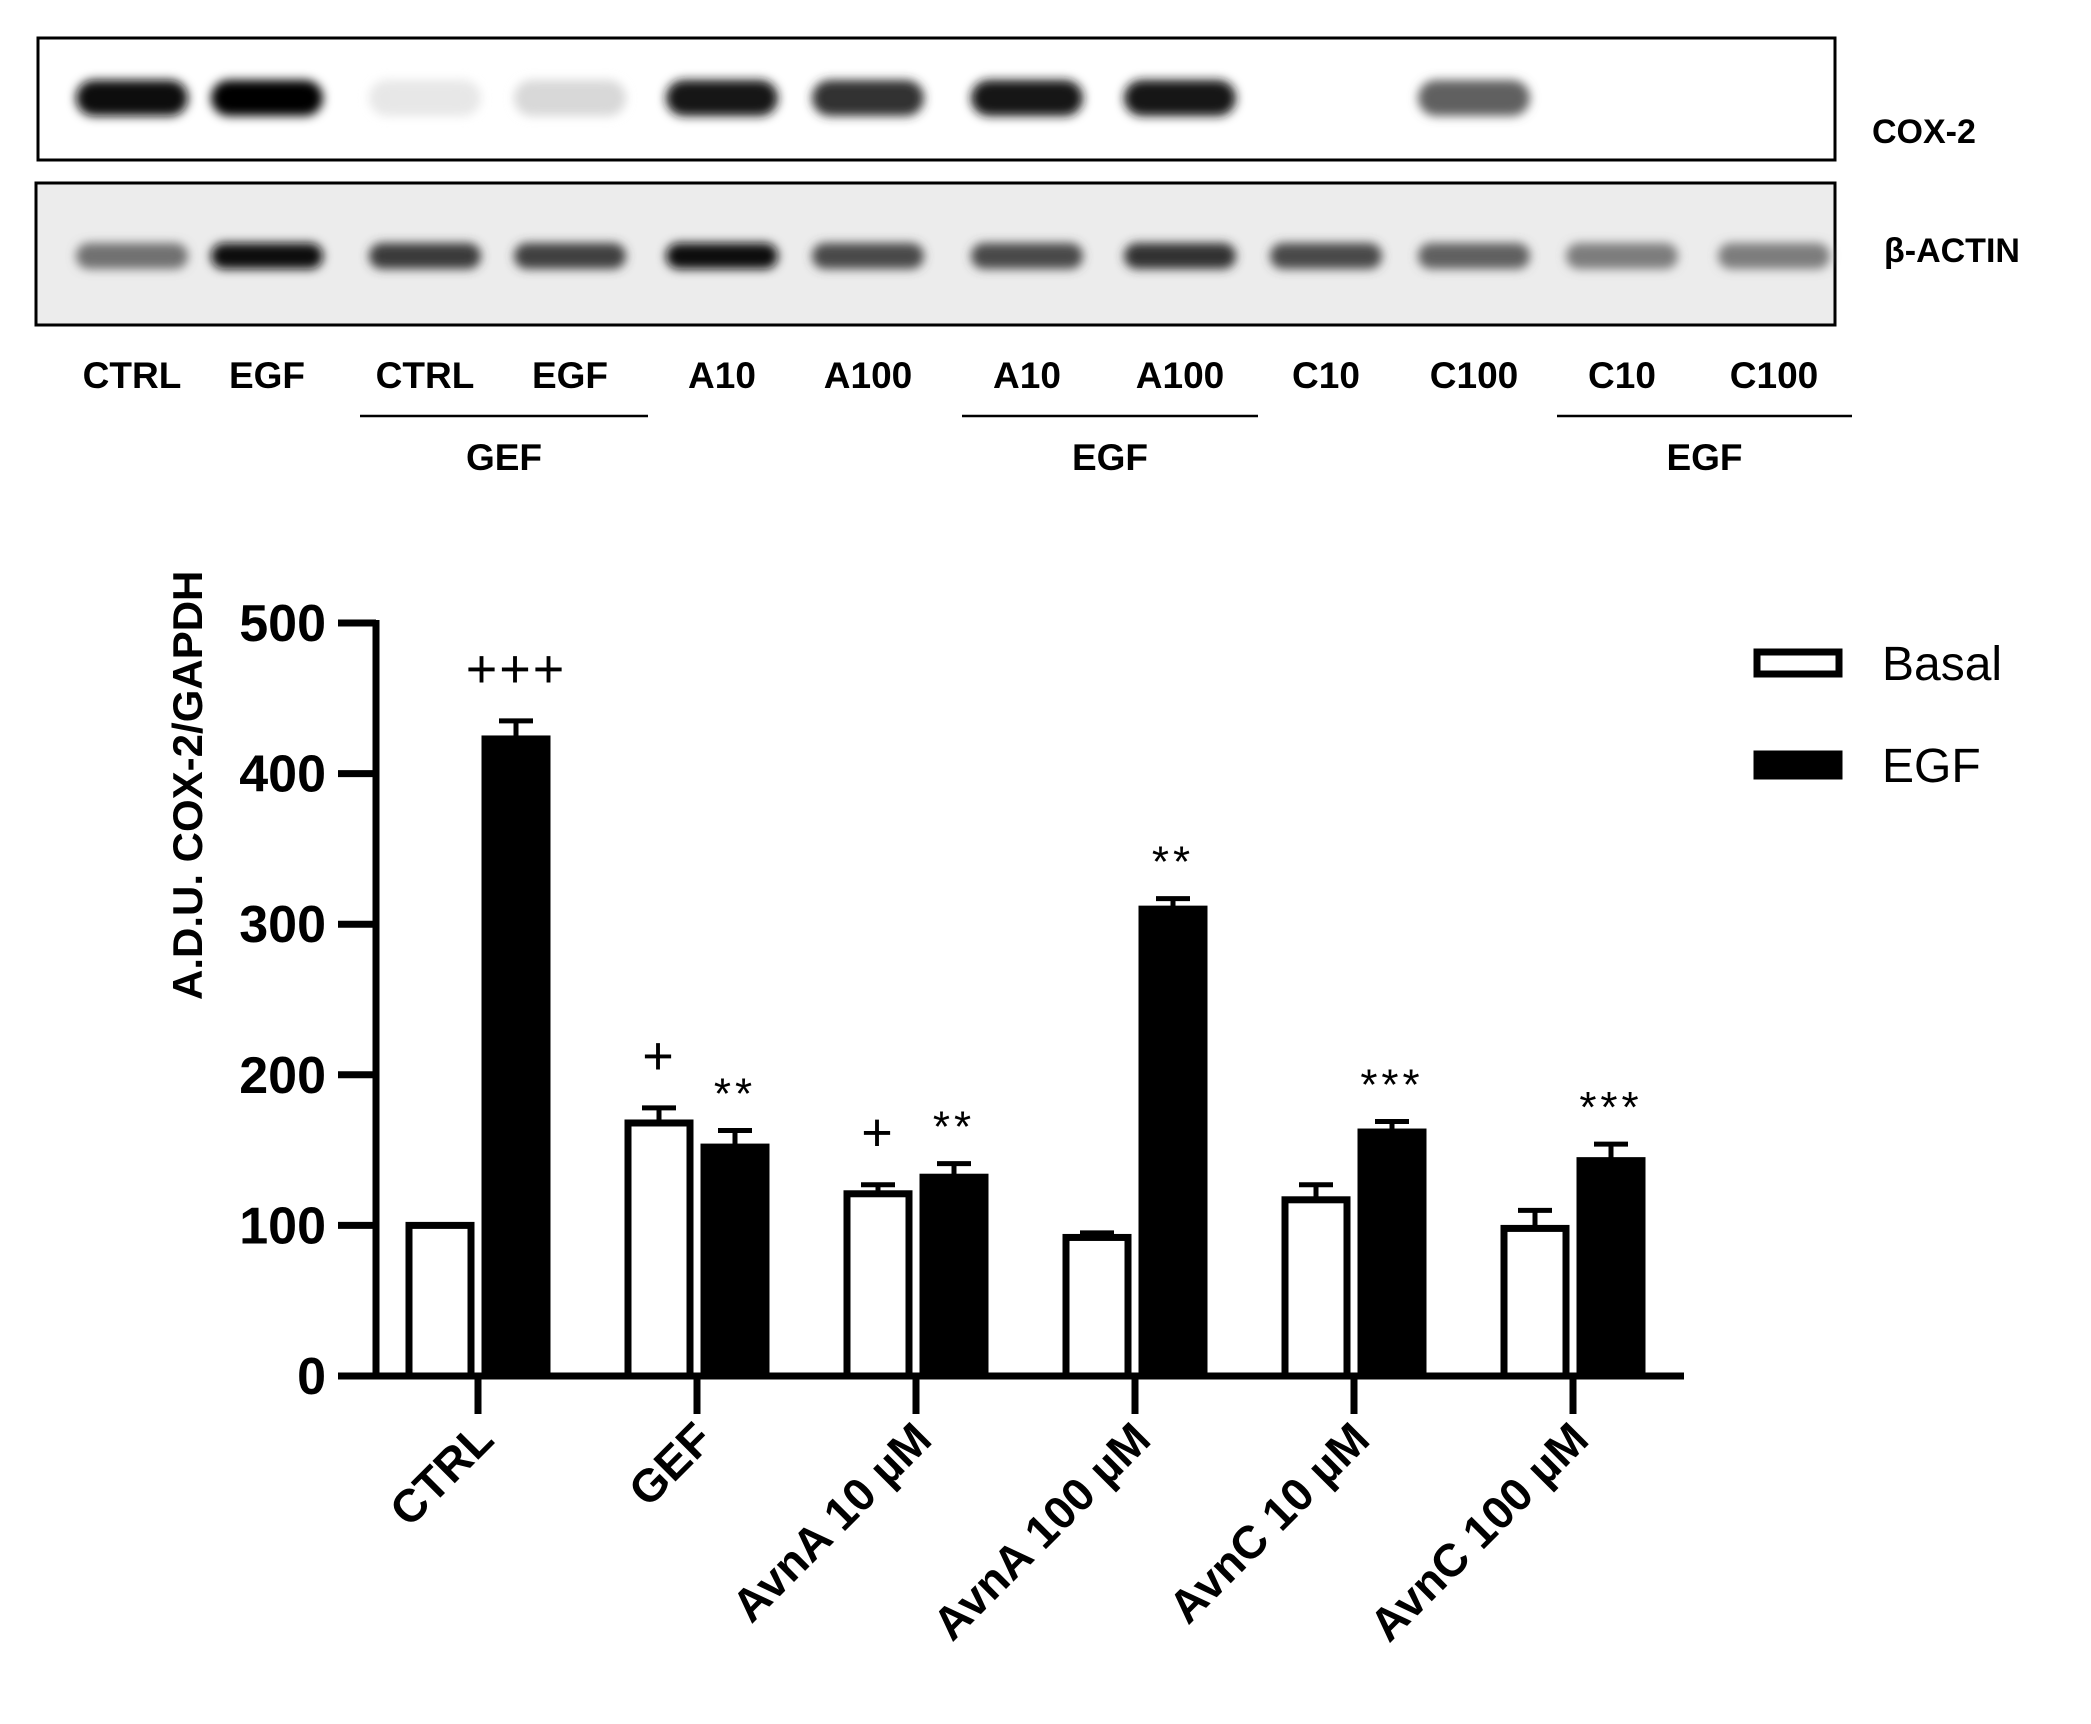  Describe the element at coordinates (282, 1076) in the screenshot. I see `y-tick-label: 200` at that location.